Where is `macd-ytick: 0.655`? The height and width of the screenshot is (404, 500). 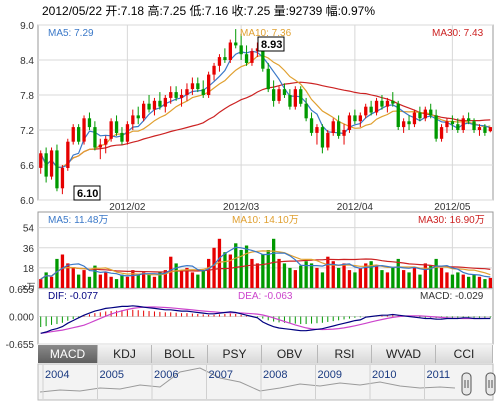
macd-ytick: 0.655 is located at coordinates (21, 290).